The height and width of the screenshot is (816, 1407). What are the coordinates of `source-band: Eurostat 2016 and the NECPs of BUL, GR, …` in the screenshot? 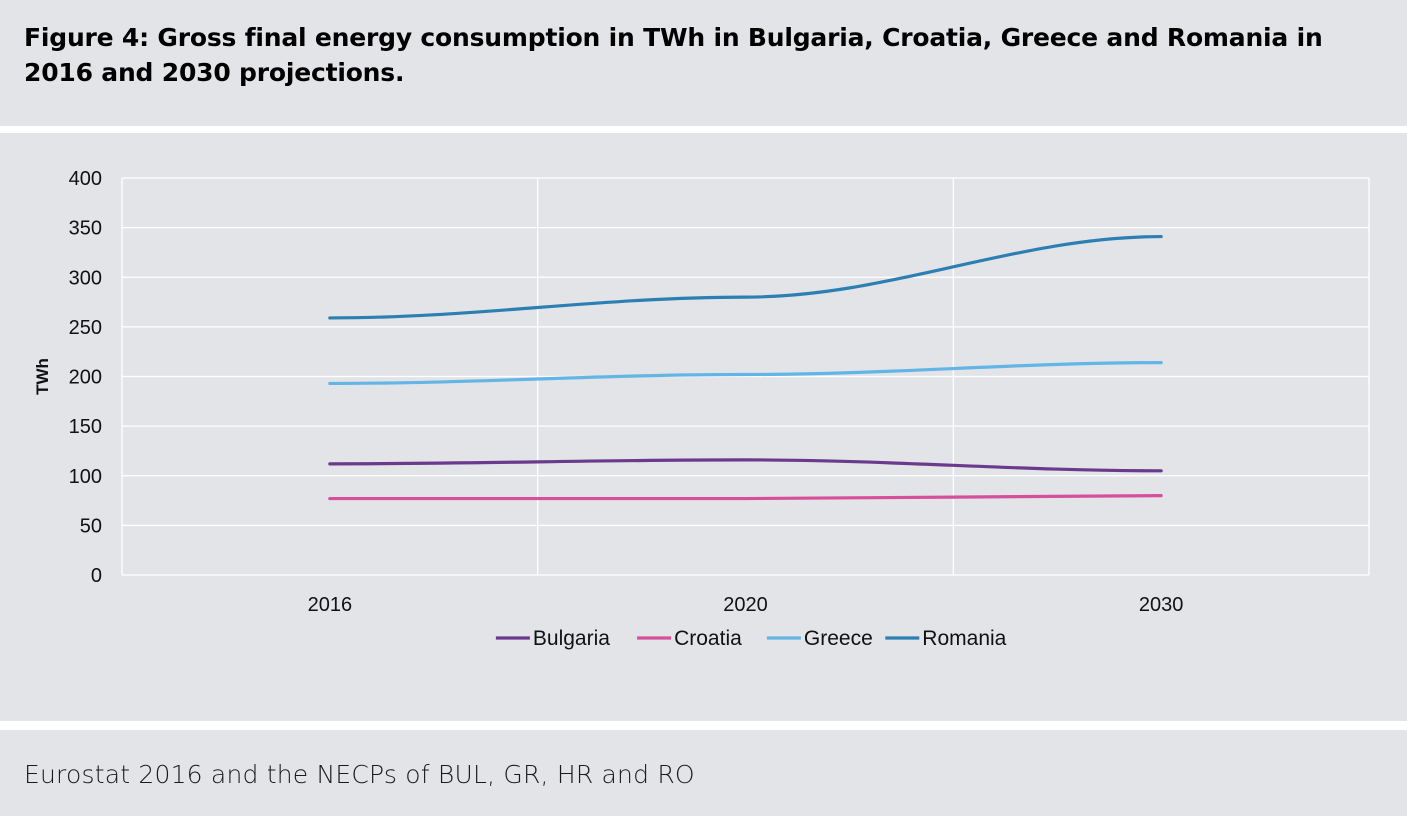 It's located at (703, 773).